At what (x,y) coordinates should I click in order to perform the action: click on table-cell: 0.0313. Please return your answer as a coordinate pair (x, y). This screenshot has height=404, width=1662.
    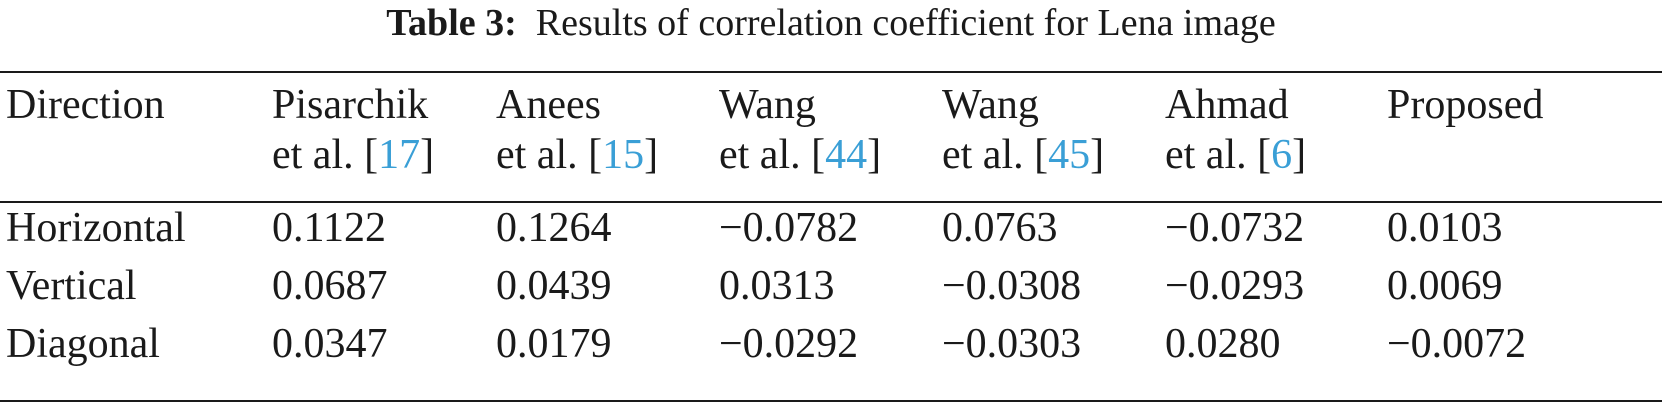
    Looking at the image, I should click on (777, 286).